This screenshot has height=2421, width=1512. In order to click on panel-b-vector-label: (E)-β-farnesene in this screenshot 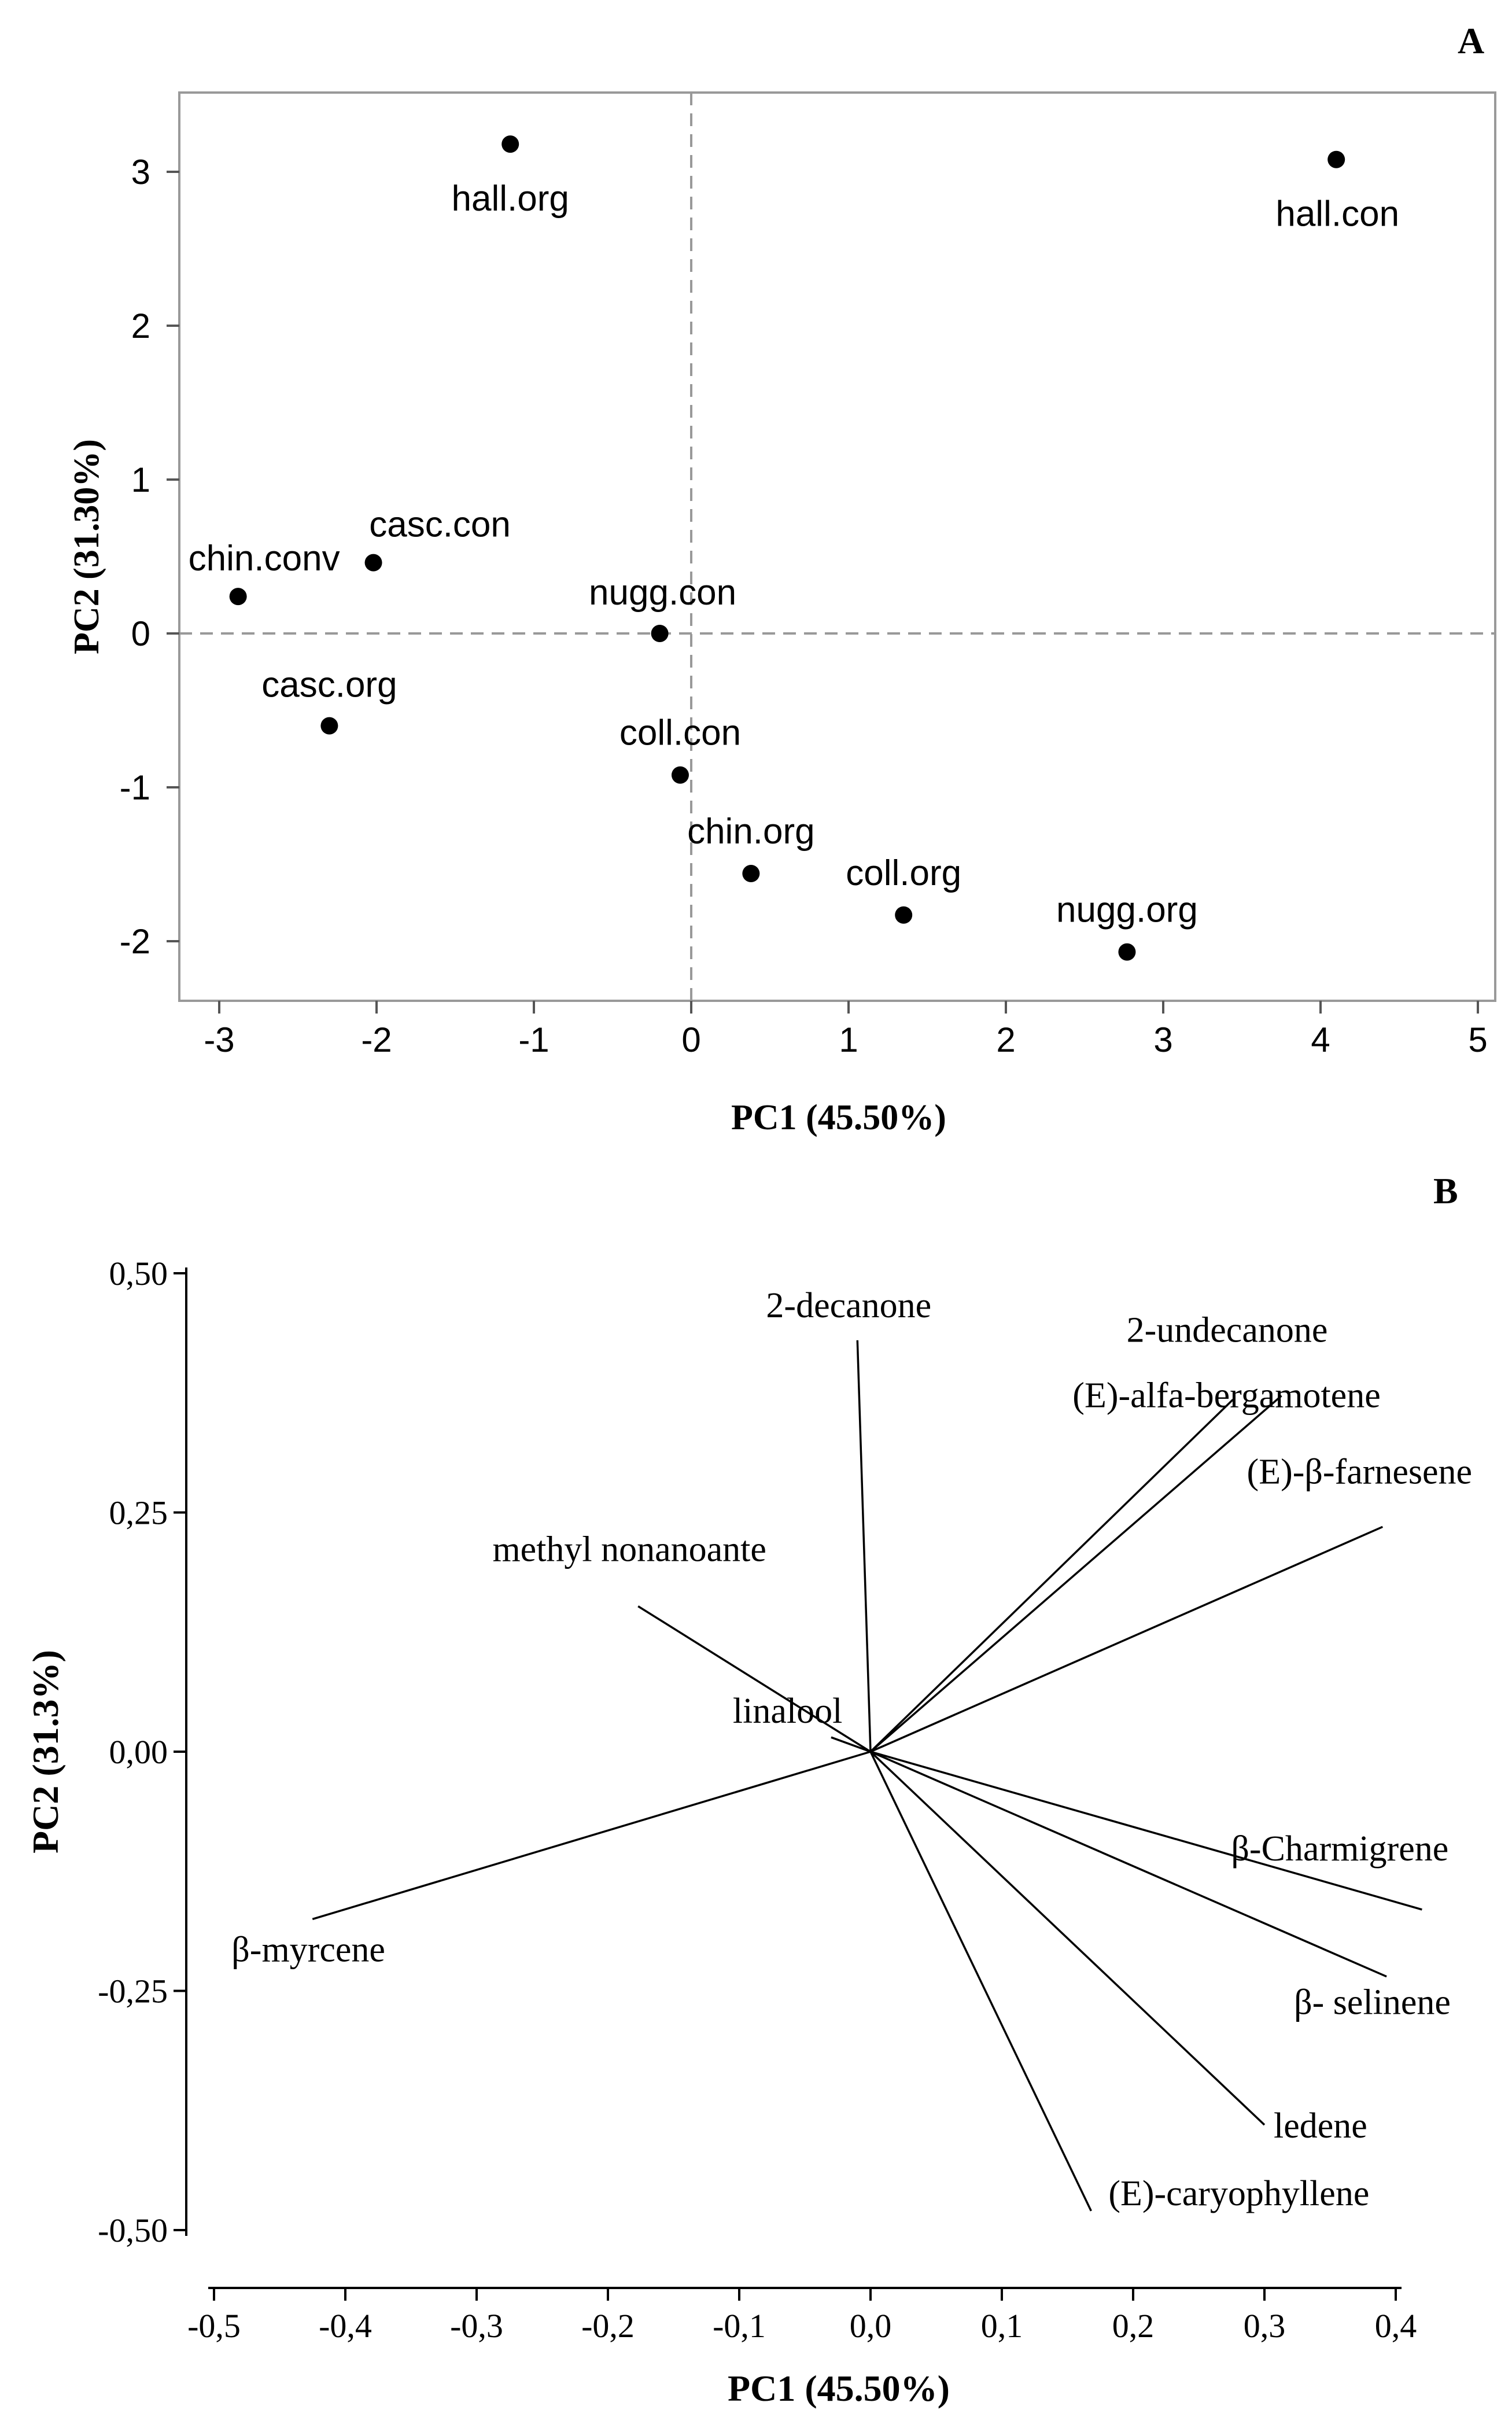, I will do `click(1360, 1471)`.